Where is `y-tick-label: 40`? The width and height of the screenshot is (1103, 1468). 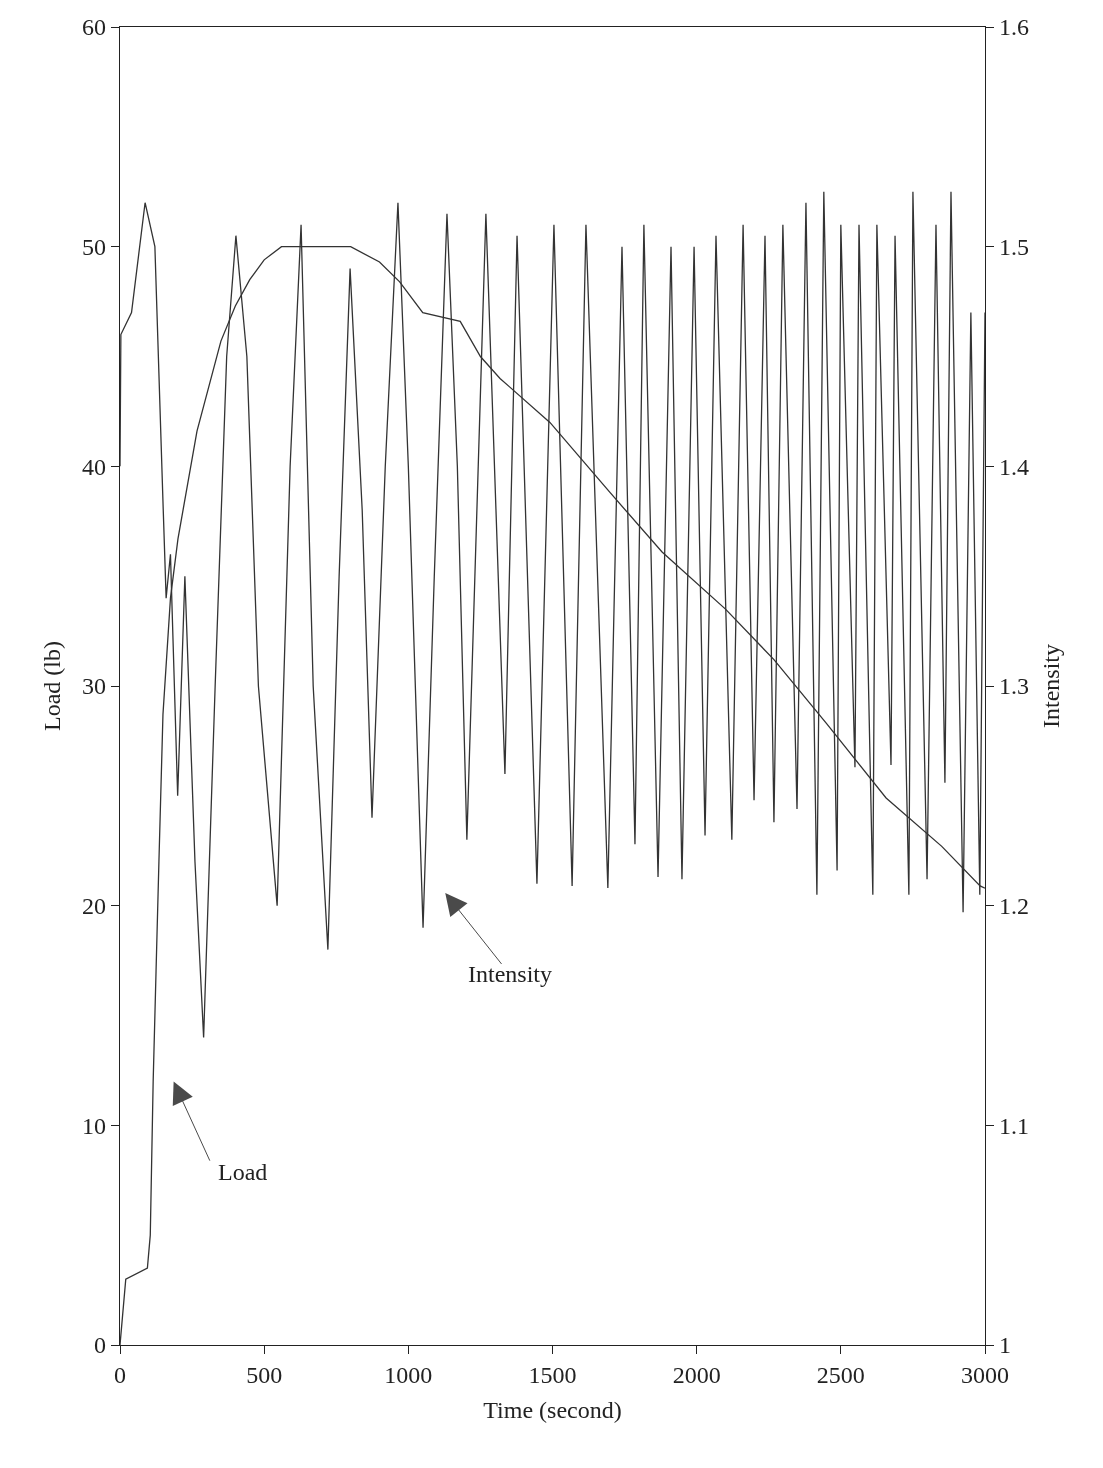 y-tick-label: 40 is located at coordinates (94, 466).